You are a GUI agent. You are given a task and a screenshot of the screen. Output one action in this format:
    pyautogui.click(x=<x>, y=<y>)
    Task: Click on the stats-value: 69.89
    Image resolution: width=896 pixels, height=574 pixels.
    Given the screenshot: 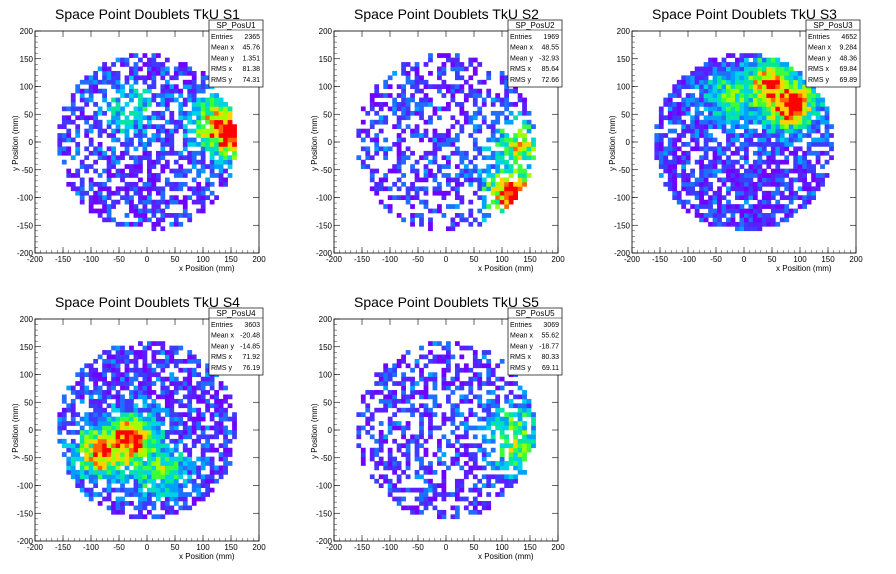 What is the action you would take?
    pyautogui.click(x=848, y=80)
    